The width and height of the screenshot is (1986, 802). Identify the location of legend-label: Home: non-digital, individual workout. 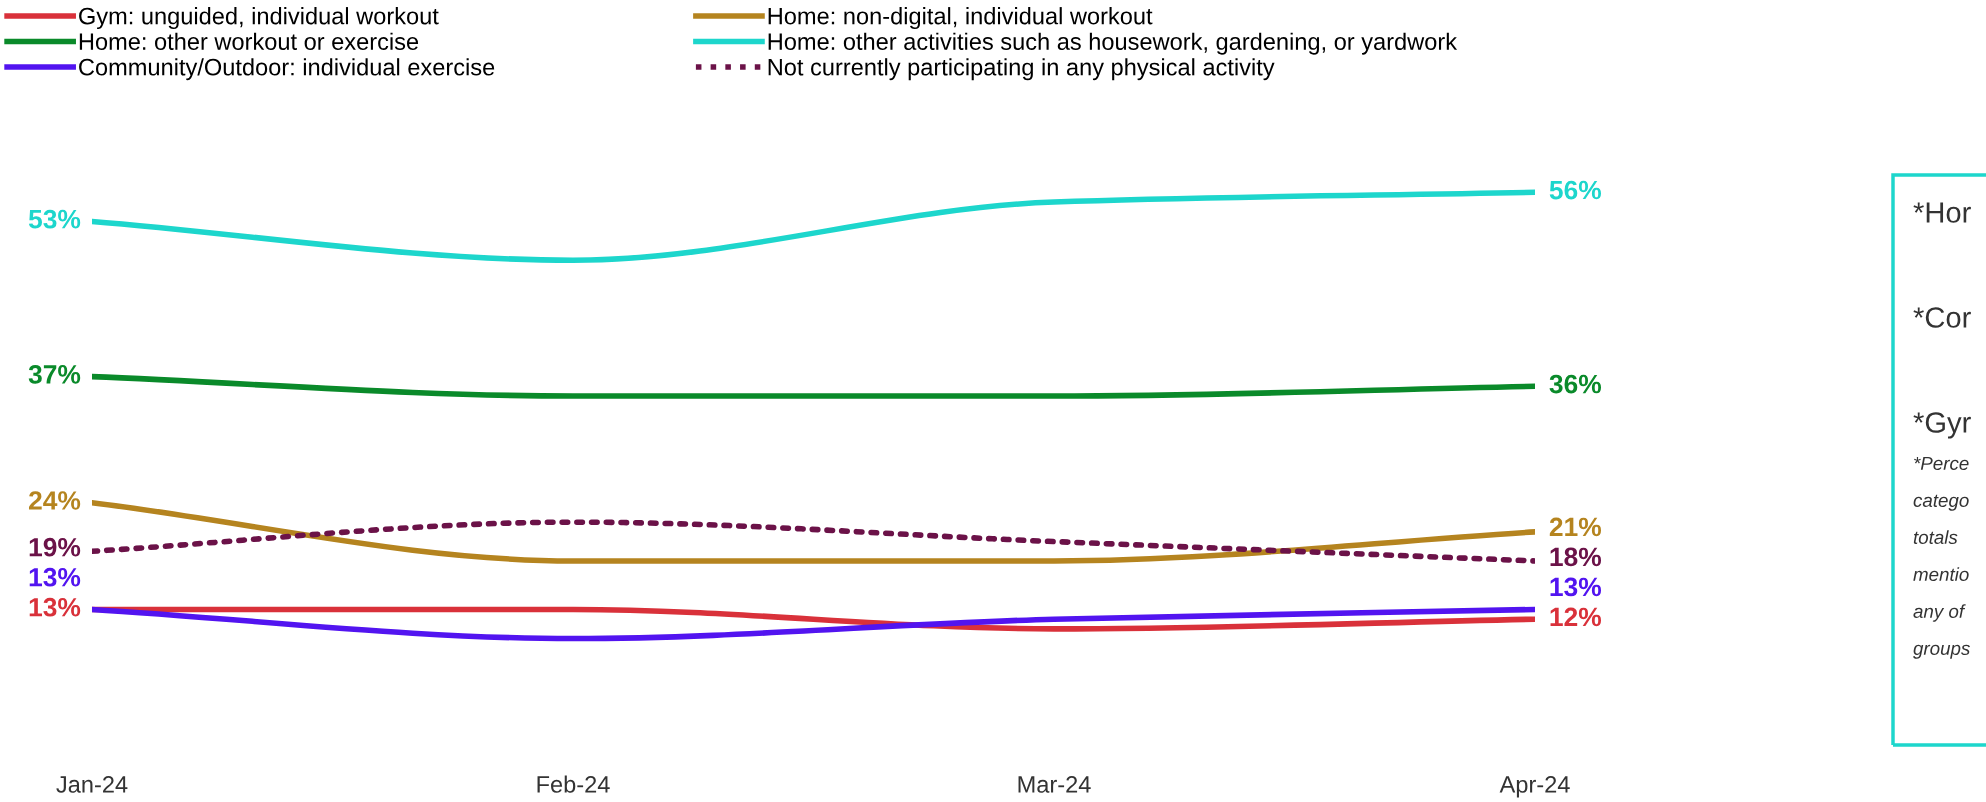
(960, 18).